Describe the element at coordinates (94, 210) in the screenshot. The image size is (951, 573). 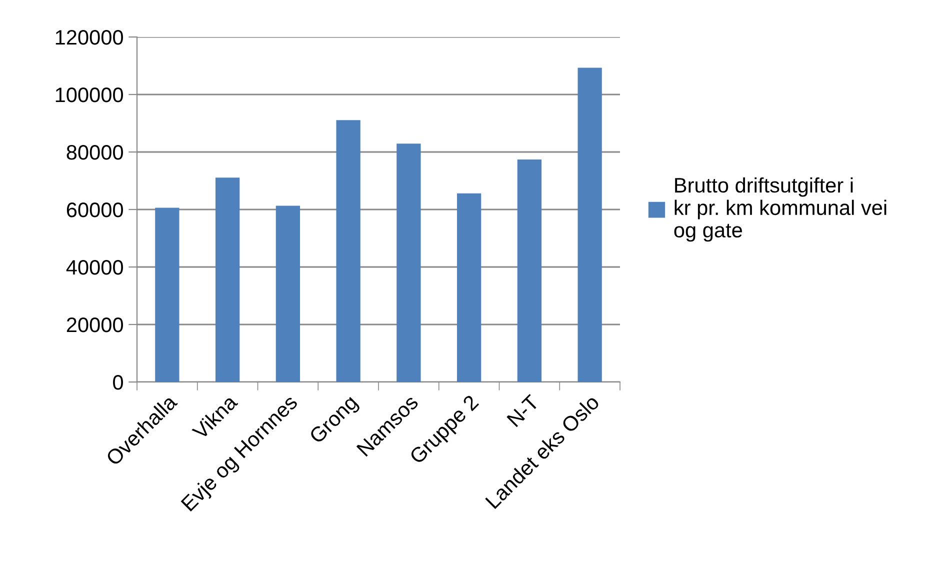
I see `y-tick-label: 60000` at that location.